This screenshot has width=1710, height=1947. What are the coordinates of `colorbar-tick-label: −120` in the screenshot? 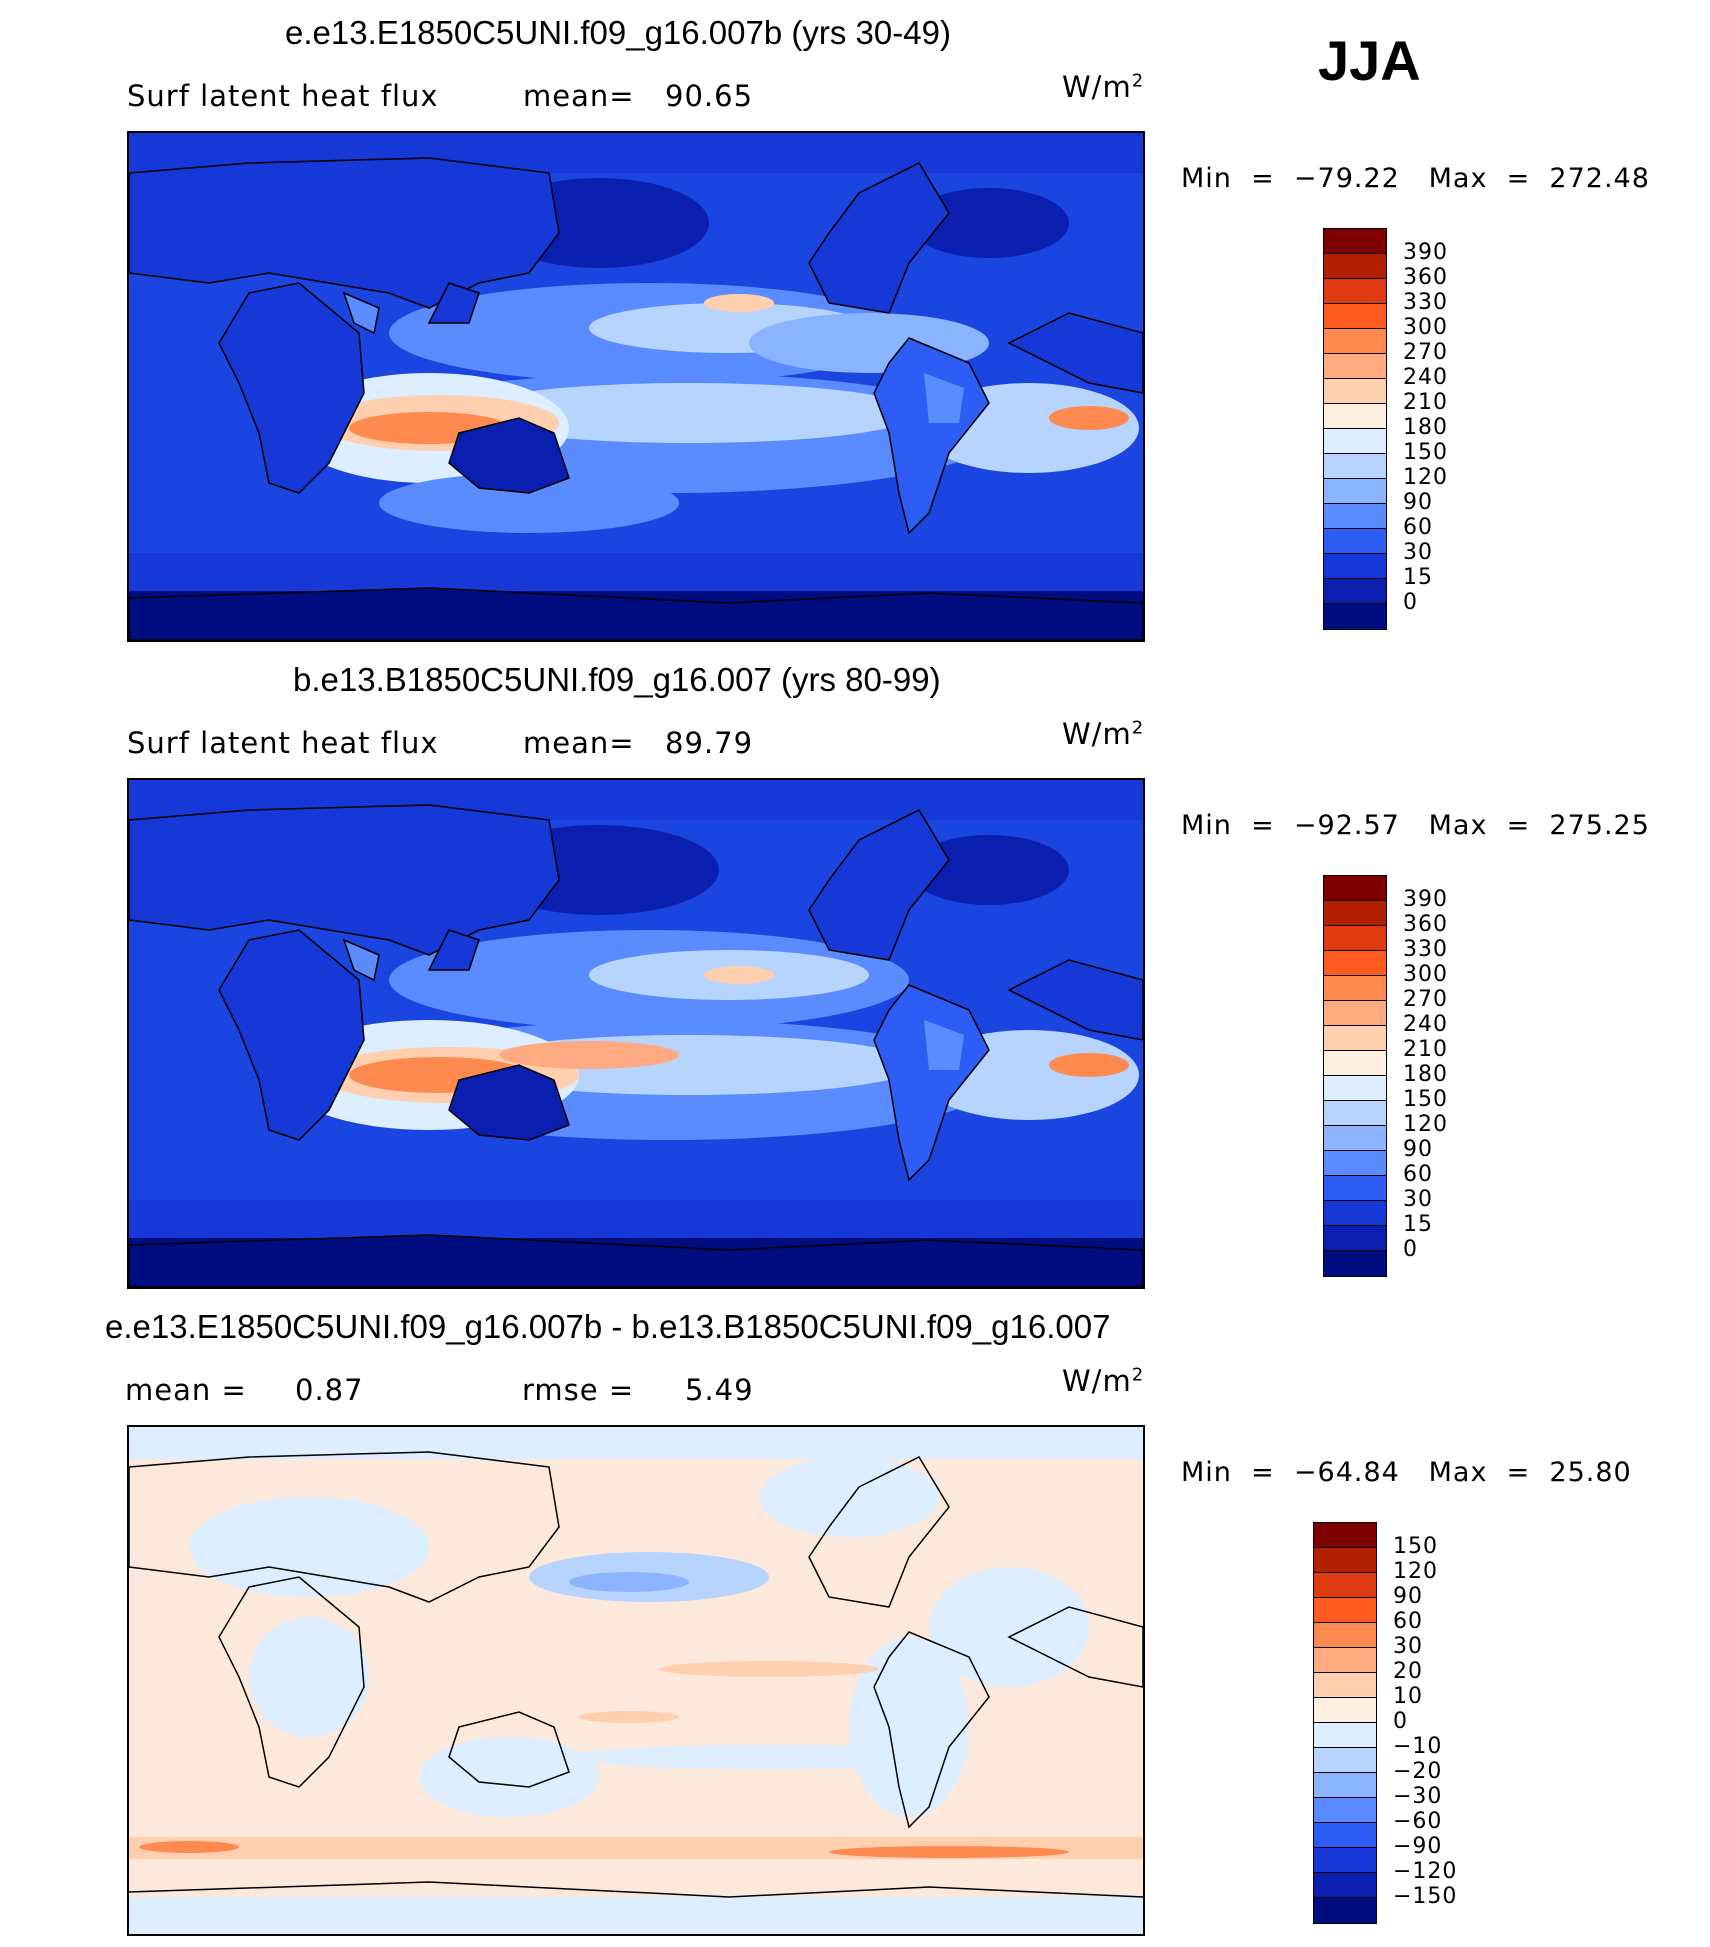 It's located at (1425, 1871).